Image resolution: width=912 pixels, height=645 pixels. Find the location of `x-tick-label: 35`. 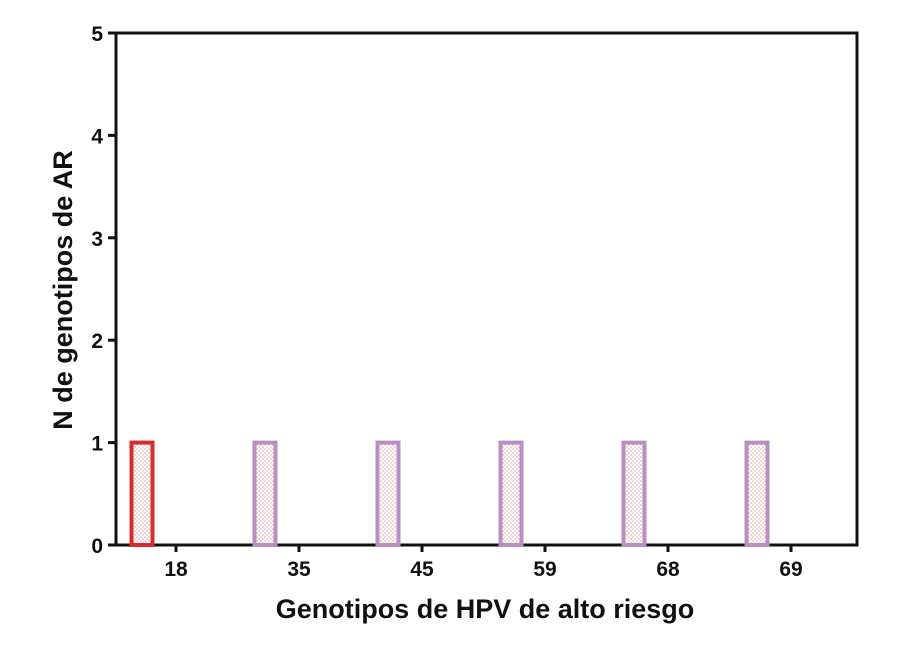

x-tick-label: 35 is located at coordinates (299, 569).